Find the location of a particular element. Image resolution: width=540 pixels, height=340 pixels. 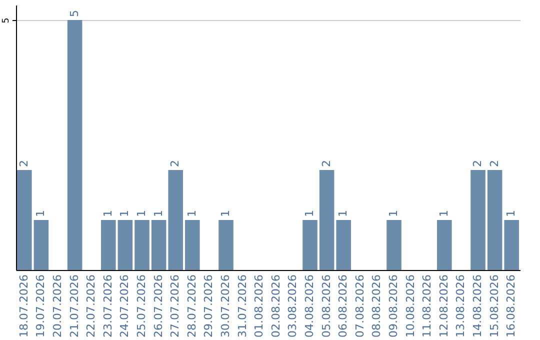

x-tick-label: 07.08.2026 is located at coordinates (359, 306).